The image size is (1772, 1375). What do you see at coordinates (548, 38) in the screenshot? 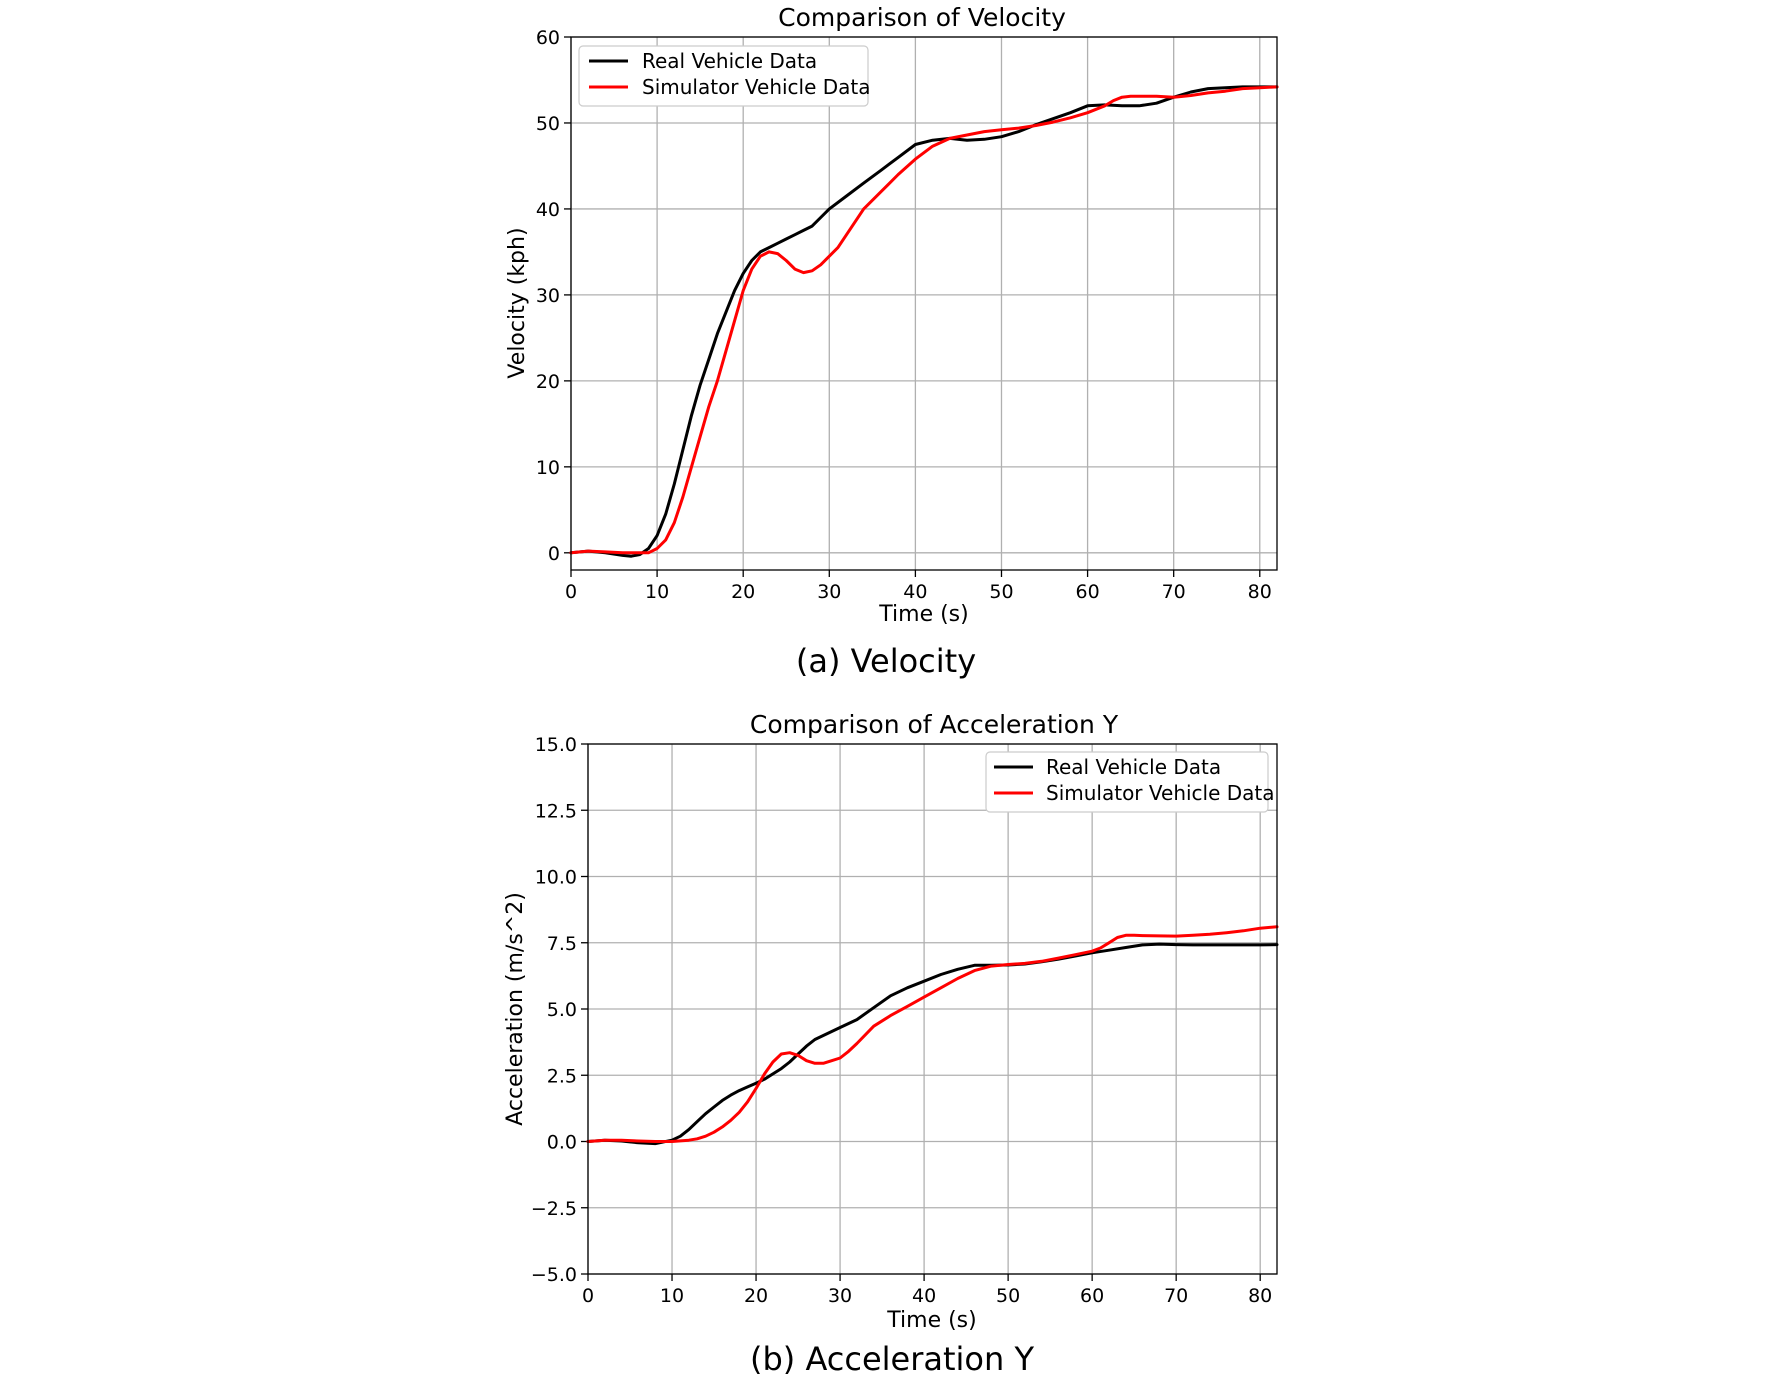
I see `y-tick-label: 60` at bounding box center [548, 38].